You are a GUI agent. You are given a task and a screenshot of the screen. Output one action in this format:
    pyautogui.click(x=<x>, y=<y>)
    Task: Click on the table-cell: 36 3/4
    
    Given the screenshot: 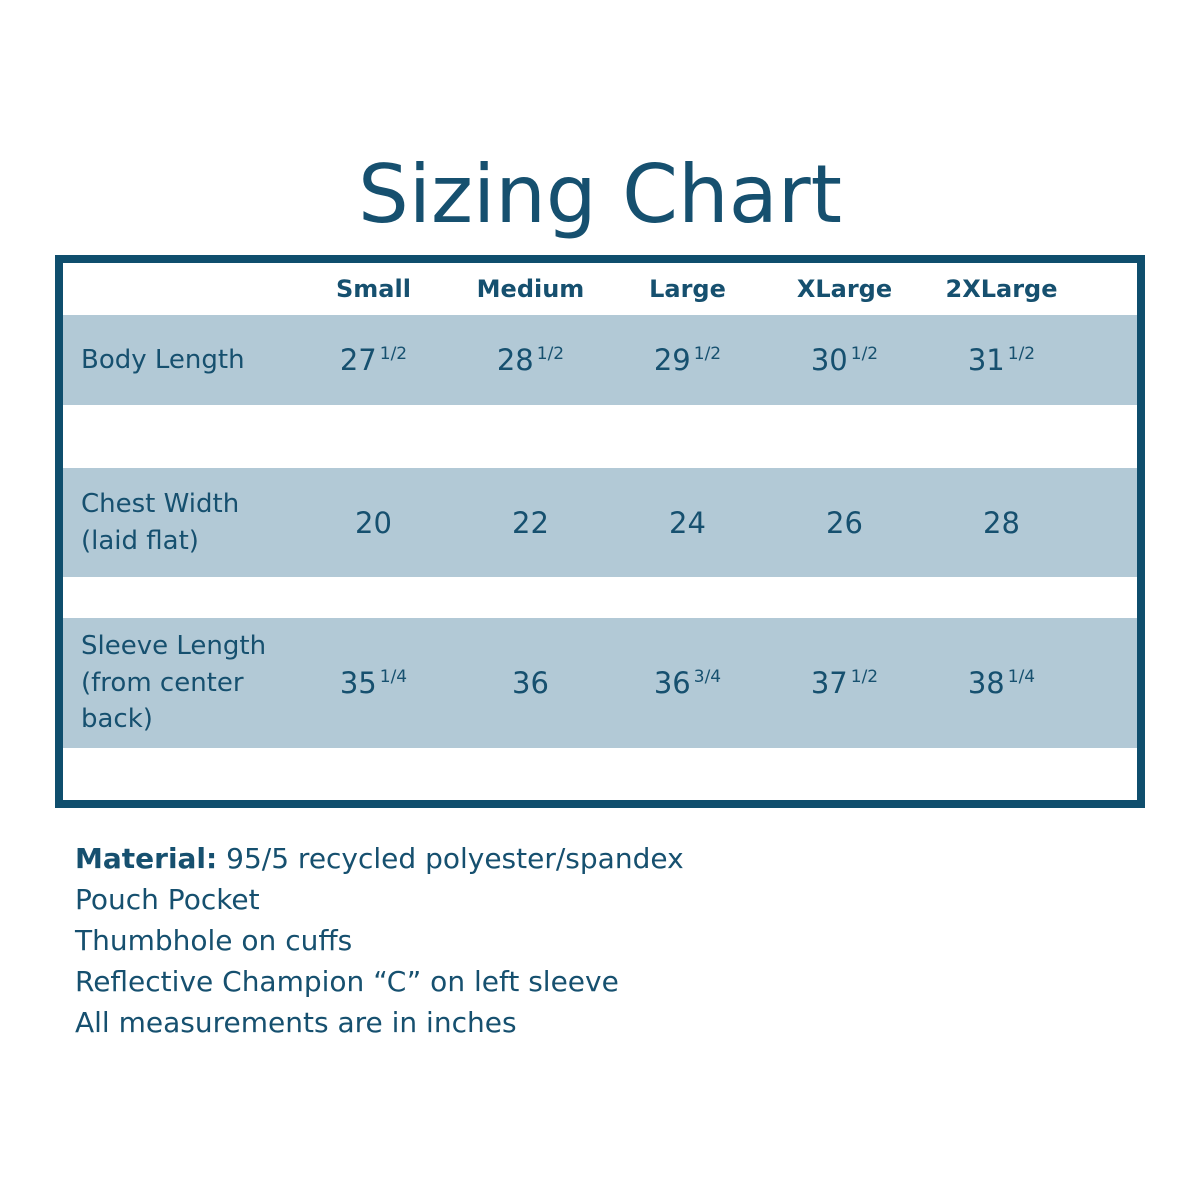 What is the action you would take?
    pyautogui.click(x=687, y=683)
    